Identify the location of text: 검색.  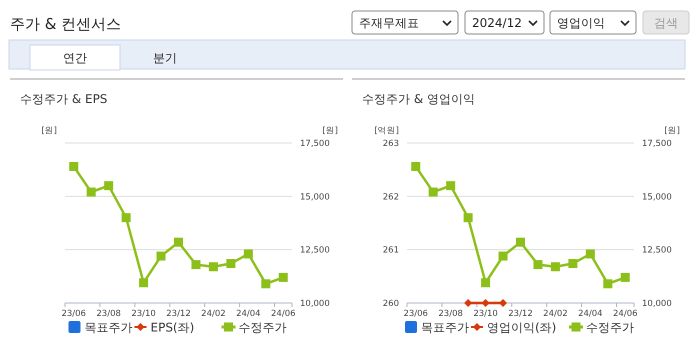
(666, 23).